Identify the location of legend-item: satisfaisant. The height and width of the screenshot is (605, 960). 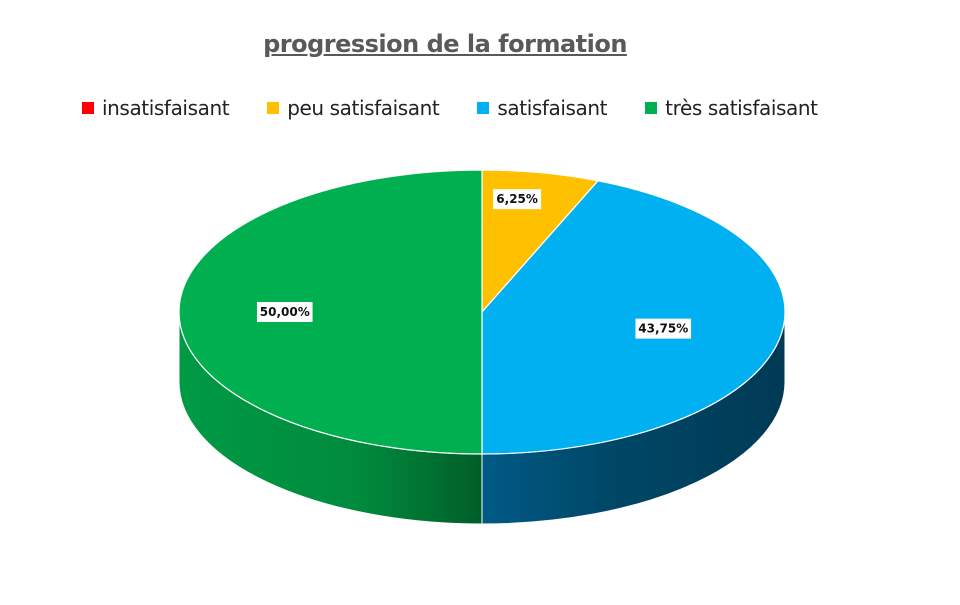
(542, 108).